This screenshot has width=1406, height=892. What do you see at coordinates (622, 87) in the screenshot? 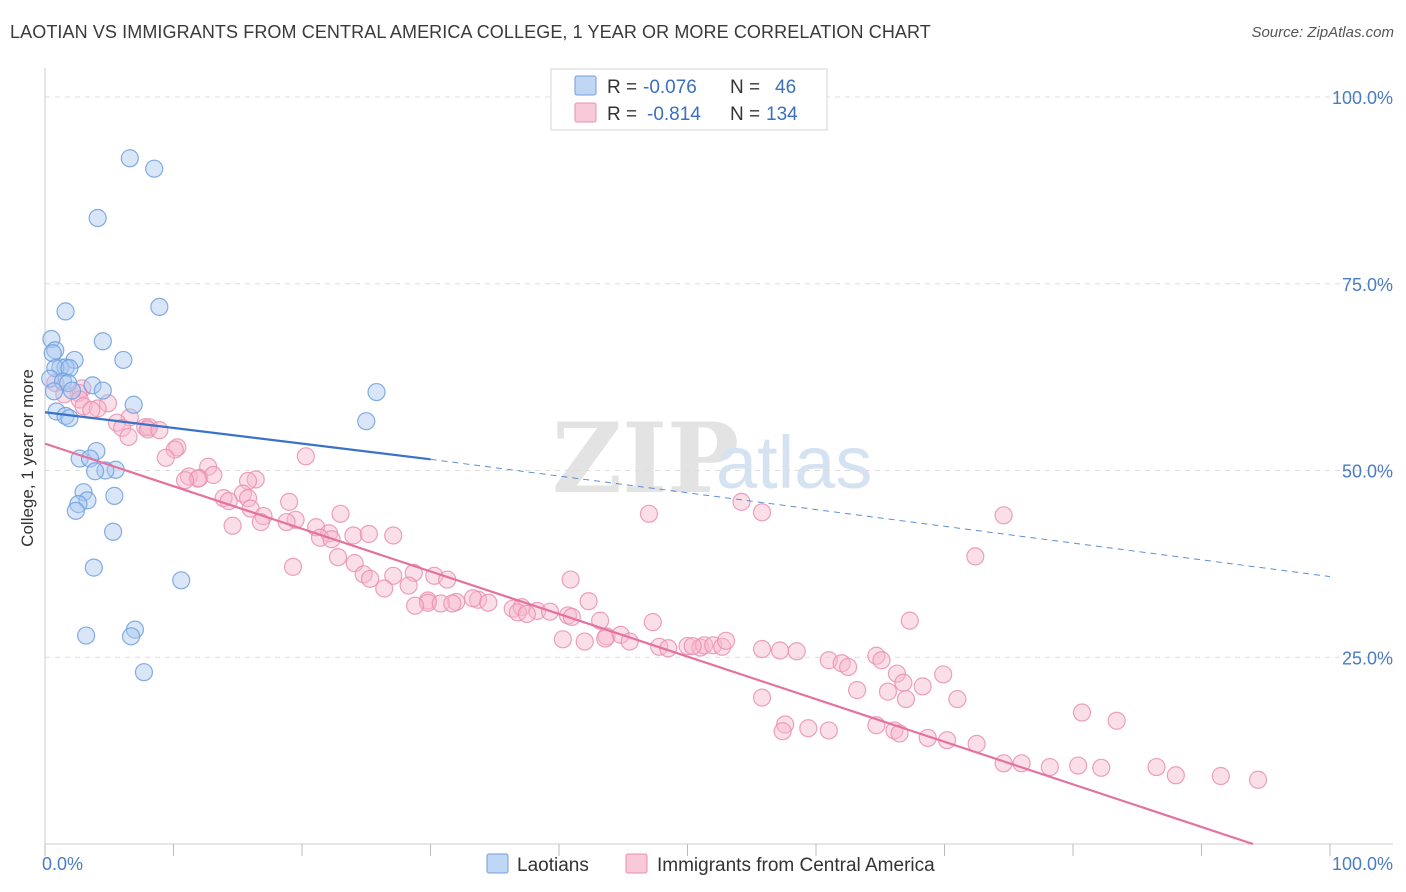
I see `legend-r-label-laotians: R =` at bounding box center [622, 87].